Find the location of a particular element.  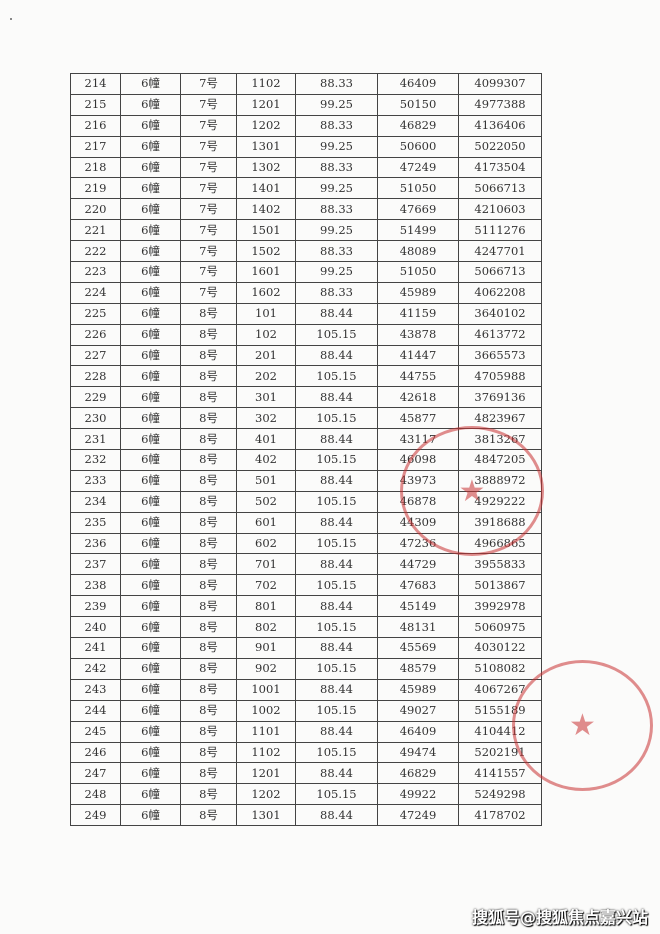

table-cell: 248 is located at coordinates (95, 794).